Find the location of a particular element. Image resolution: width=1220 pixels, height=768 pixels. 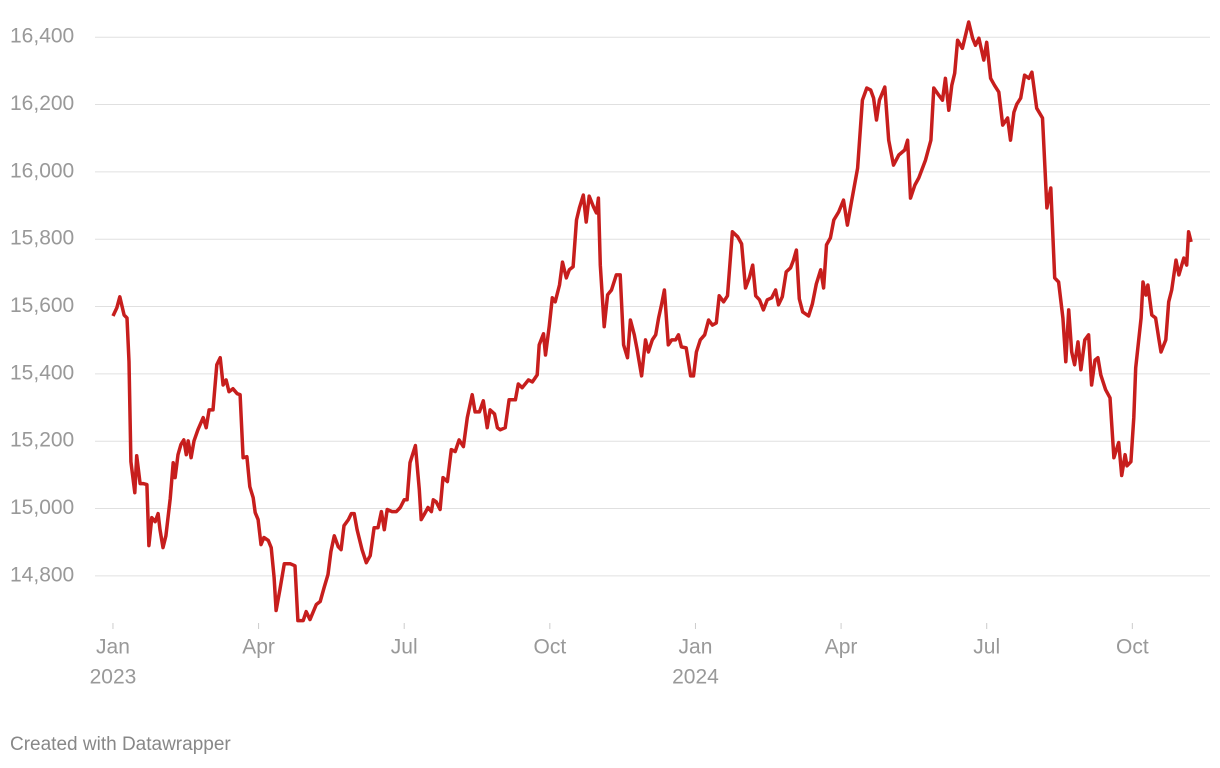

y-tick-label: 16,400 is located at coordinates (42, 36).